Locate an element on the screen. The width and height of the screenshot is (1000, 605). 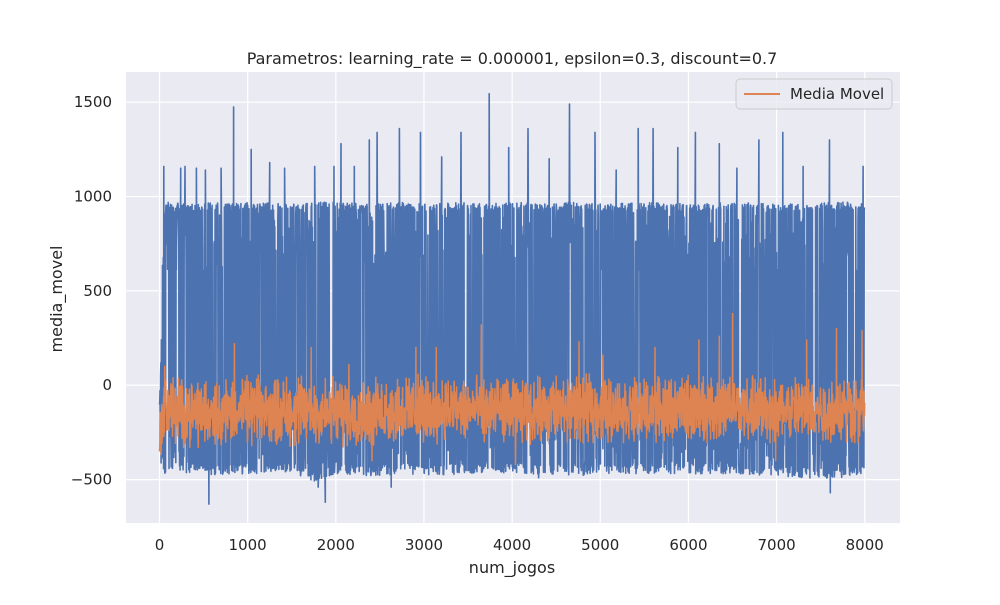
x-tick-label: 7000 is located at coordinates (776, 545).